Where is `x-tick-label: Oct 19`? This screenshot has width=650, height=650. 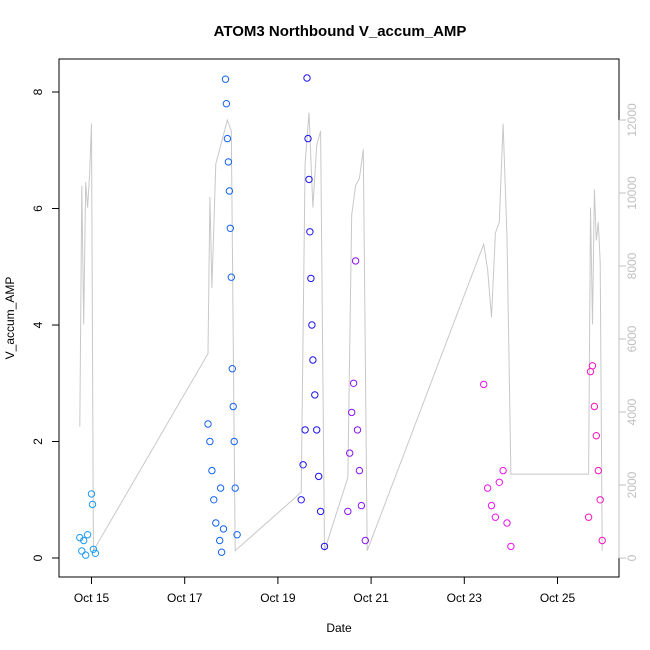 x-tick-label: Oct 19 is located at coordinates (278, 598).